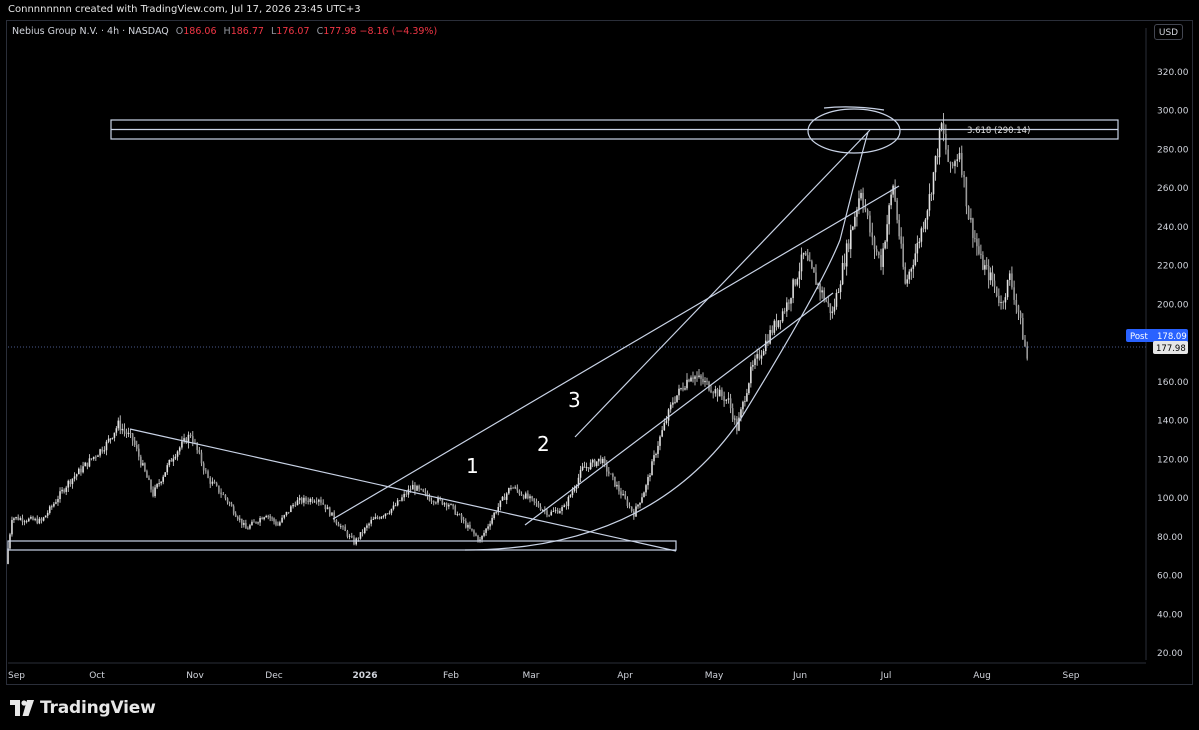 The width and height of the screenshot is (1199, 730). Describe the element at coordinates (247, 31) in the screenshot. I see `high-value: 186.77` at that location.